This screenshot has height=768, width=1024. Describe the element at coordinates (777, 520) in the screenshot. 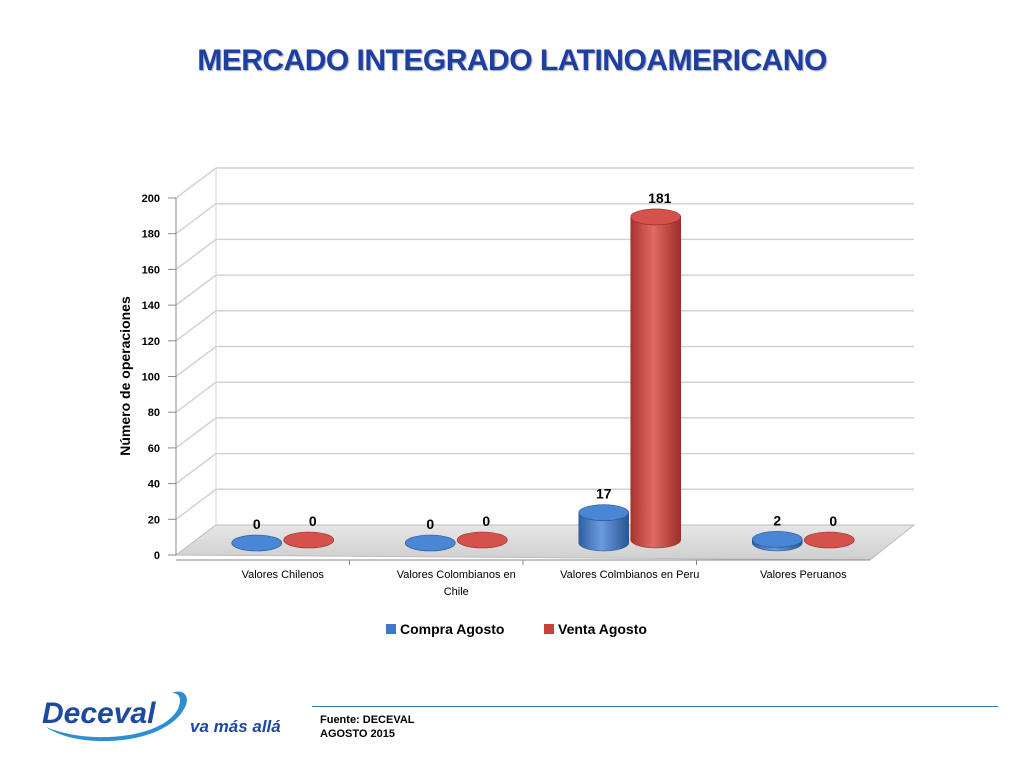

I see `data-label: 2` at that location.